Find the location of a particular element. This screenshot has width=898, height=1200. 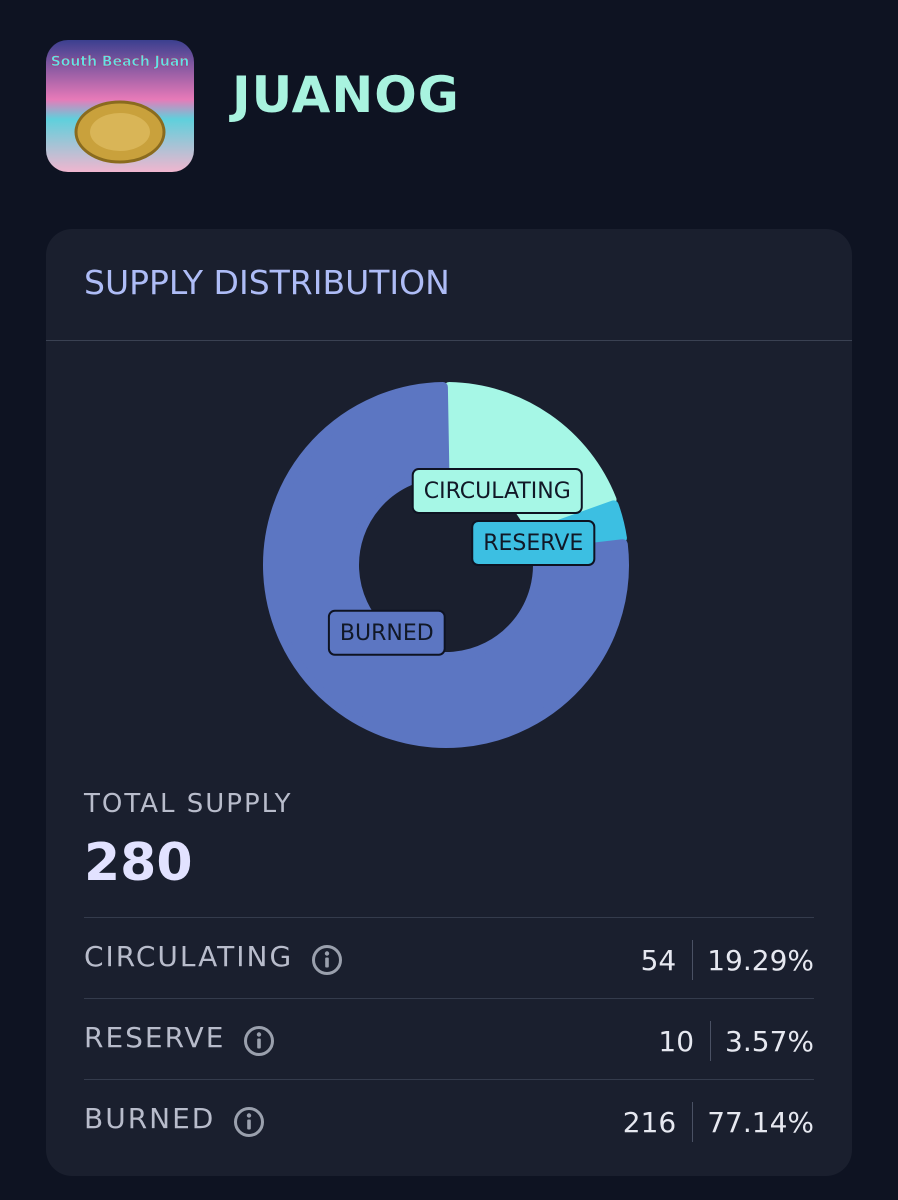

divider is located at coordinates (449, 340).